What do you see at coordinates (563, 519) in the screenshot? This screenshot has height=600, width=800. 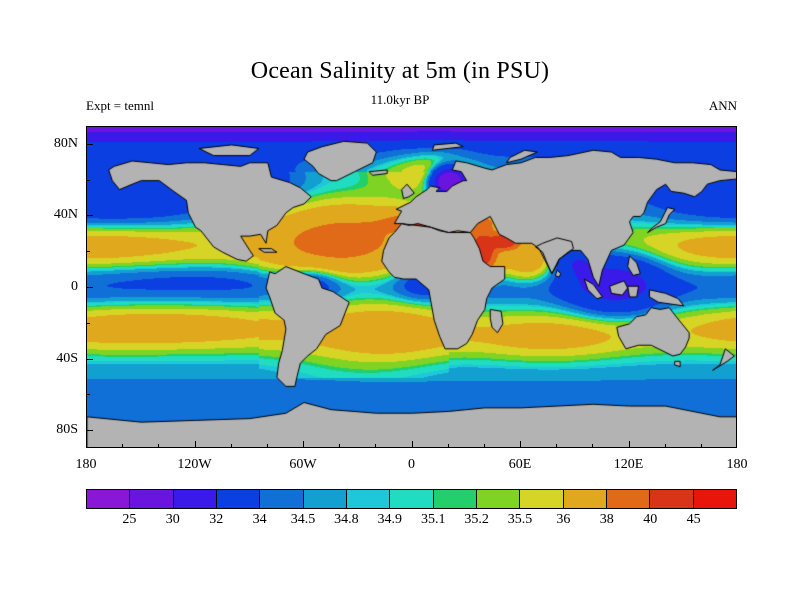 I see `colorbar-tick-label: 36` at bounding box center [563, 519].